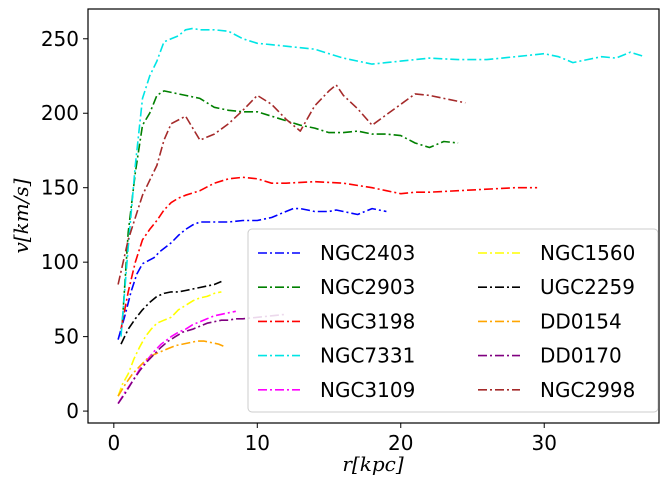 The height and width of the screenshot is (481, 667). I want to click on x-tick-label: 0, so click(113, 443).